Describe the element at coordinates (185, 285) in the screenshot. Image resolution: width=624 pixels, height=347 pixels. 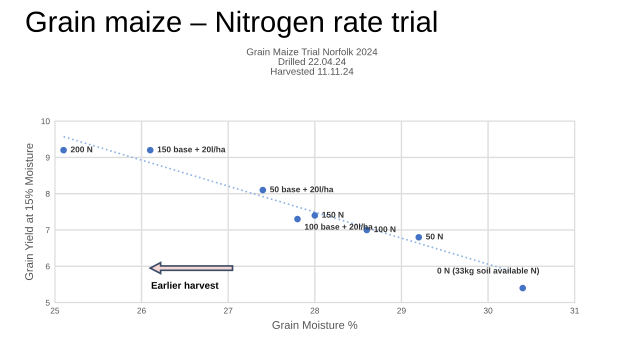
I see `annotation: Earlier harvest` at that location.